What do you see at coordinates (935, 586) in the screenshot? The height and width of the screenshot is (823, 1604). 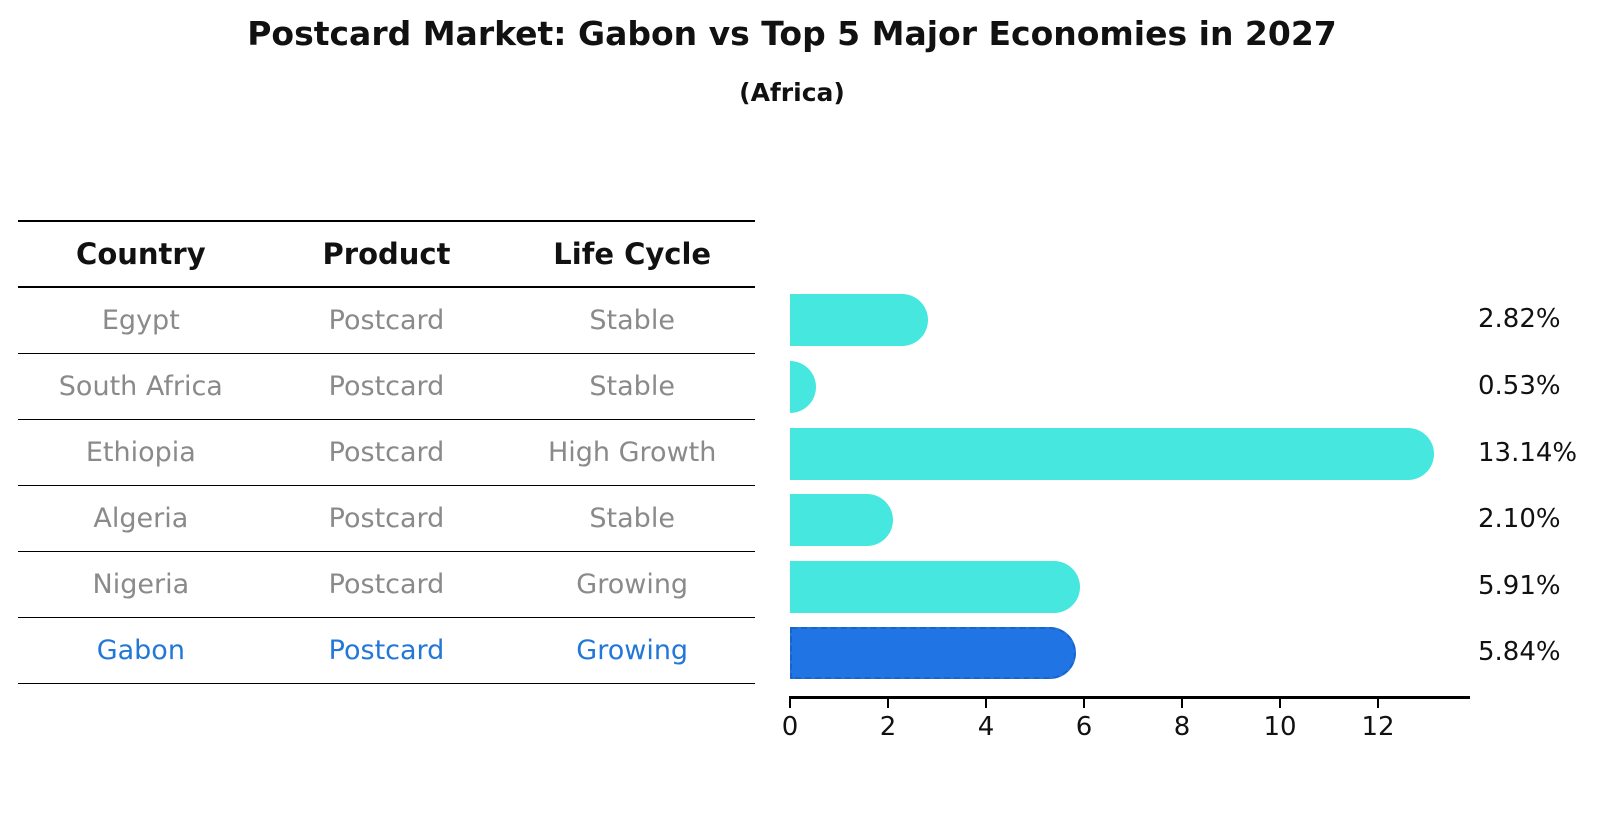 I see `bar-nigeria` at bounding box center [935, 586].